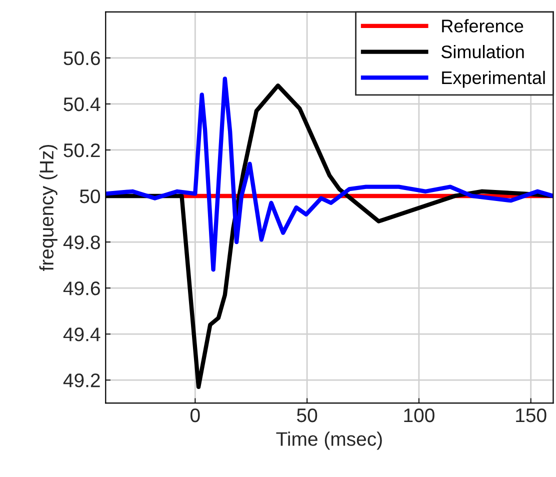  Describe the element at coordinates (329, 441) in the screenshot. I see `x-axis-title: Time (msec)` at that location.